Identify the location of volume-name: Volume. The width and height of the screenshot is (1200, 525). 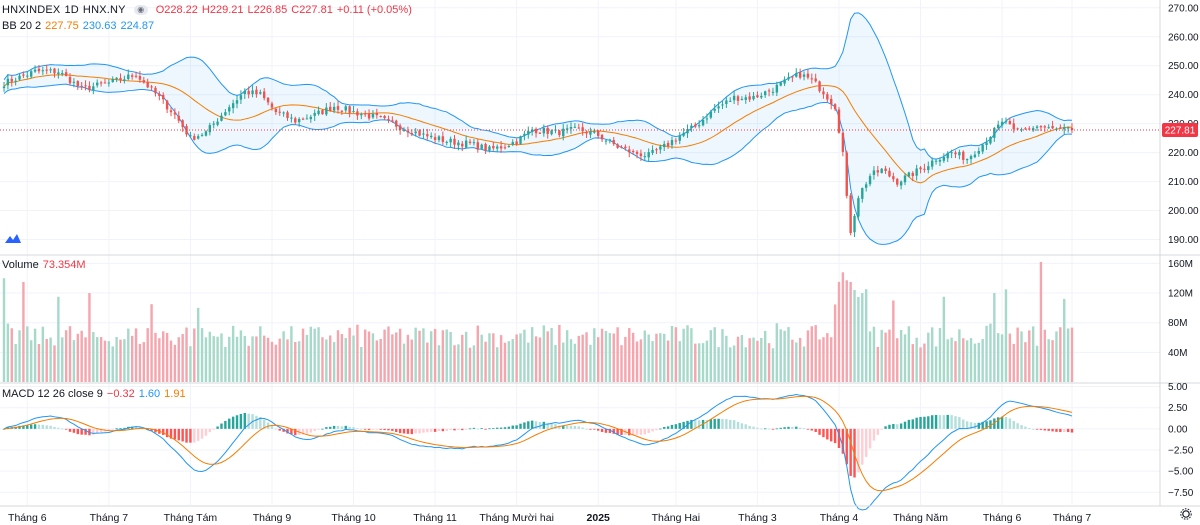
(20, 265).